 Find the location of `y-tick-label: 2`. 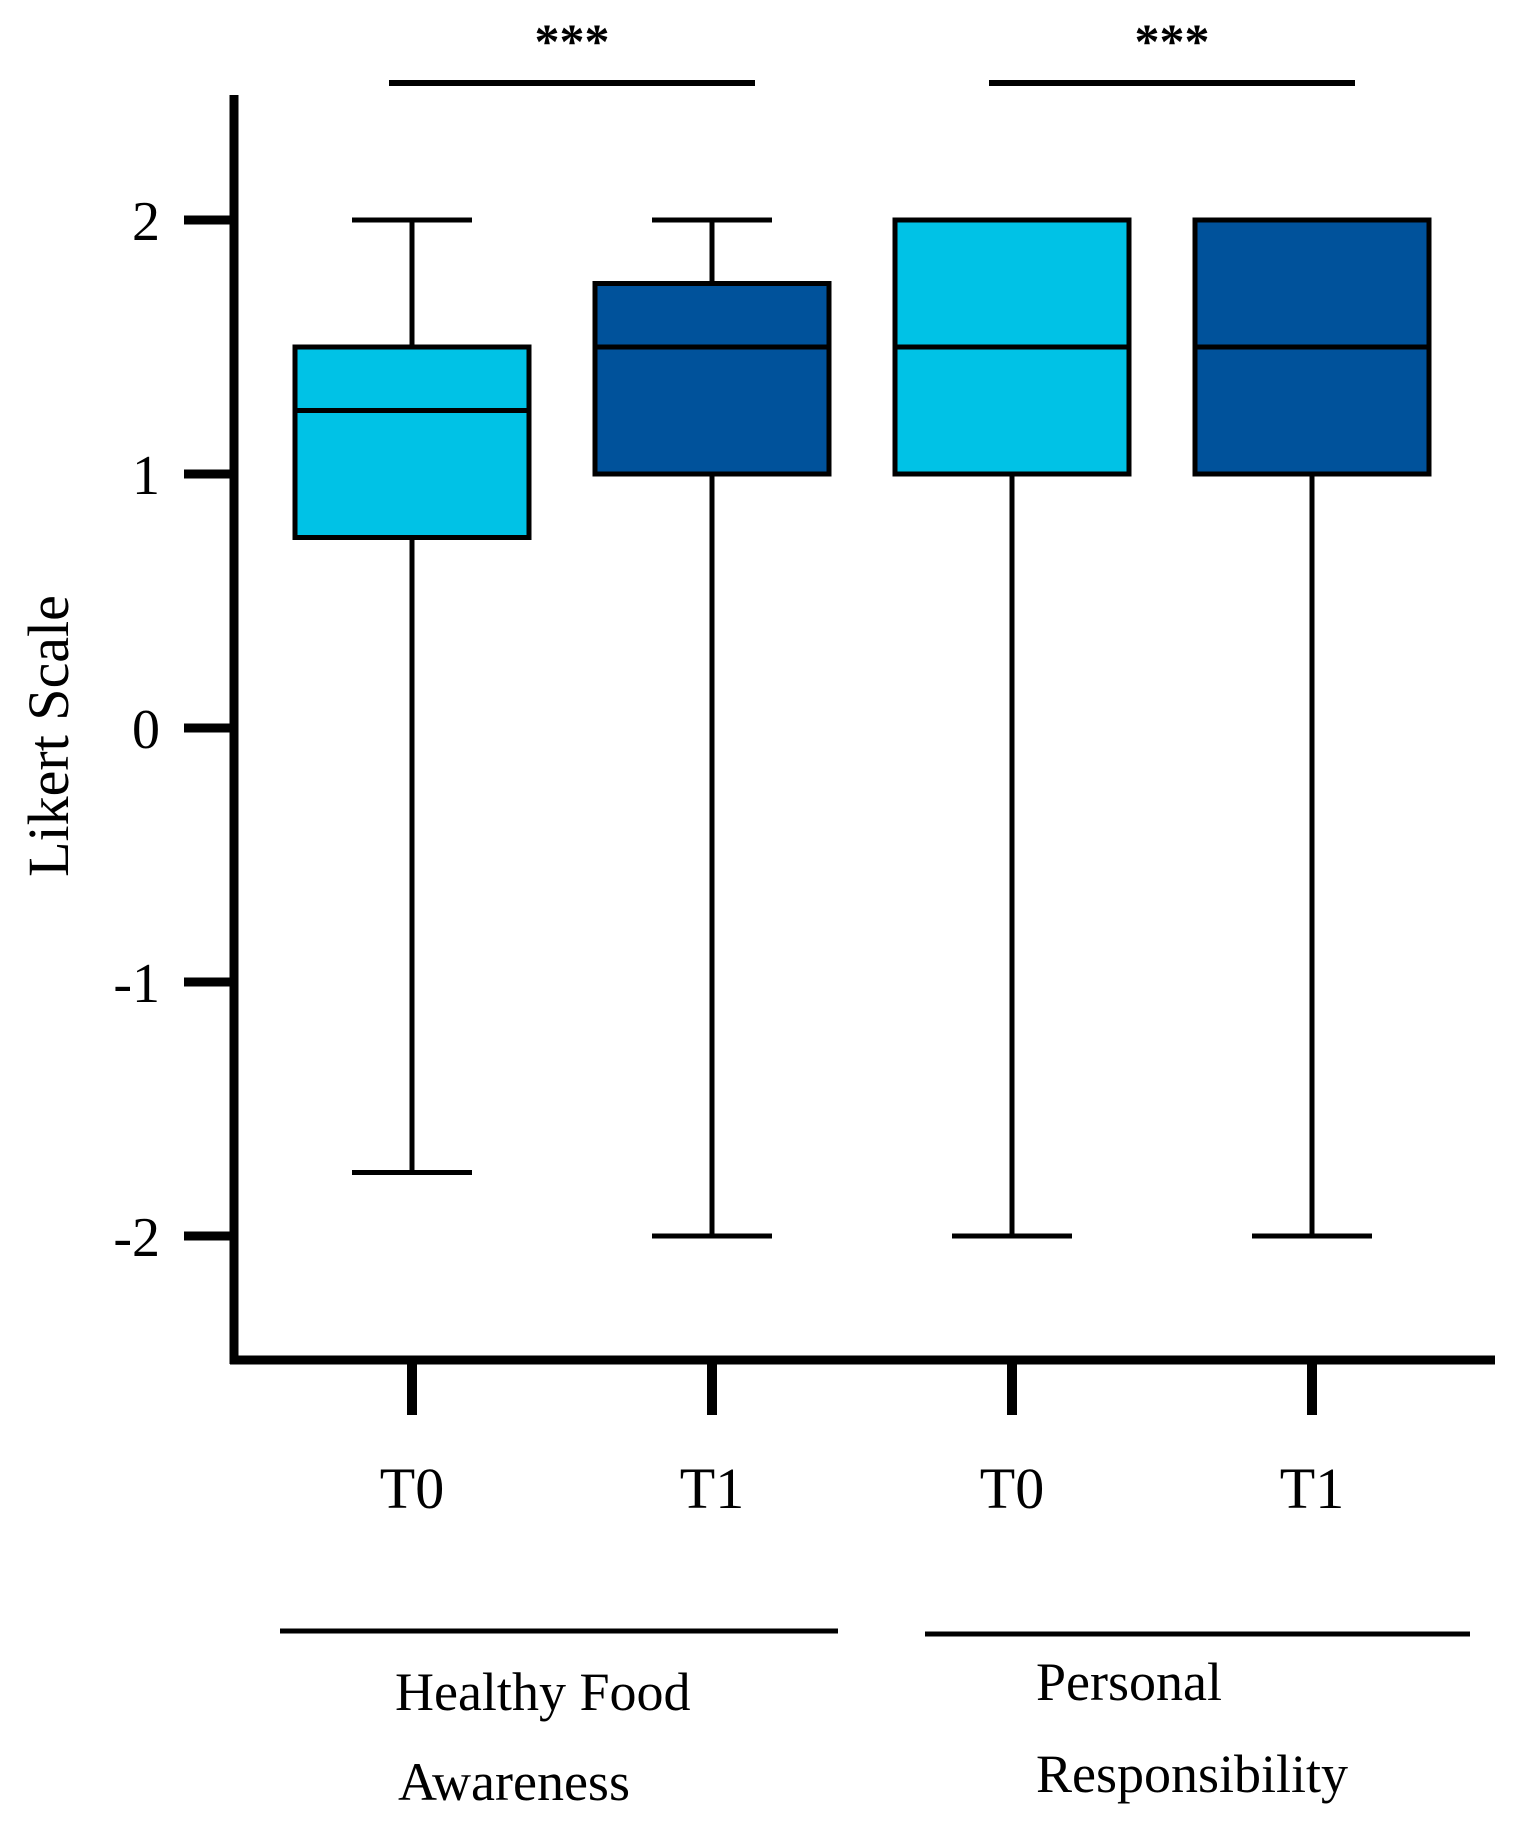

y-tick-label: 2 is located at coordinates (146, 222).